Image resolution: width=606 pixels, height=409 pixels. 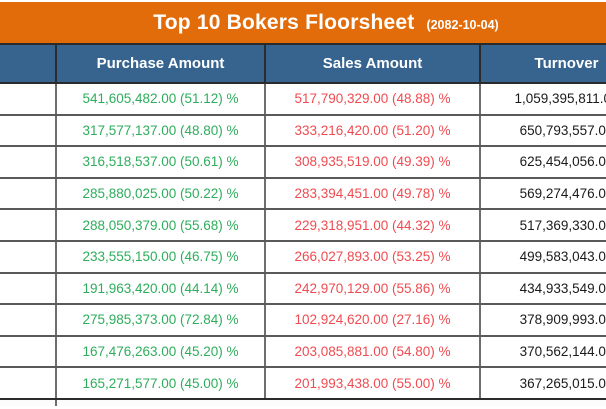 What do you see at coordinates (303, 1) in the screenshot?
I see `top-margin-strip` at bounding box center [303, 1].